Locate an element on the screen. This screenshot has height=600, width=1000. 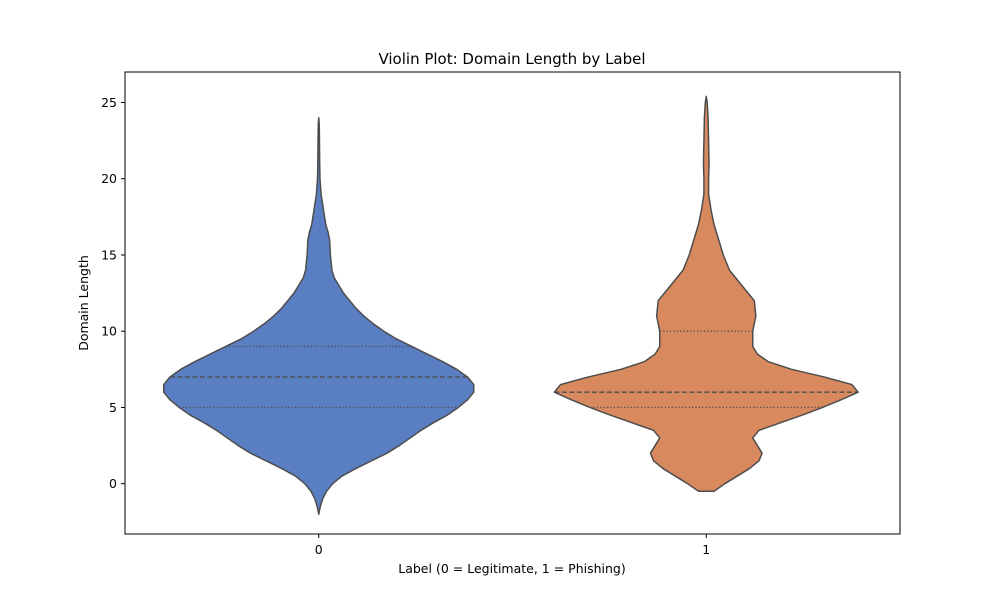
x-tick-label: 0 is located at coordinates (319, 549).